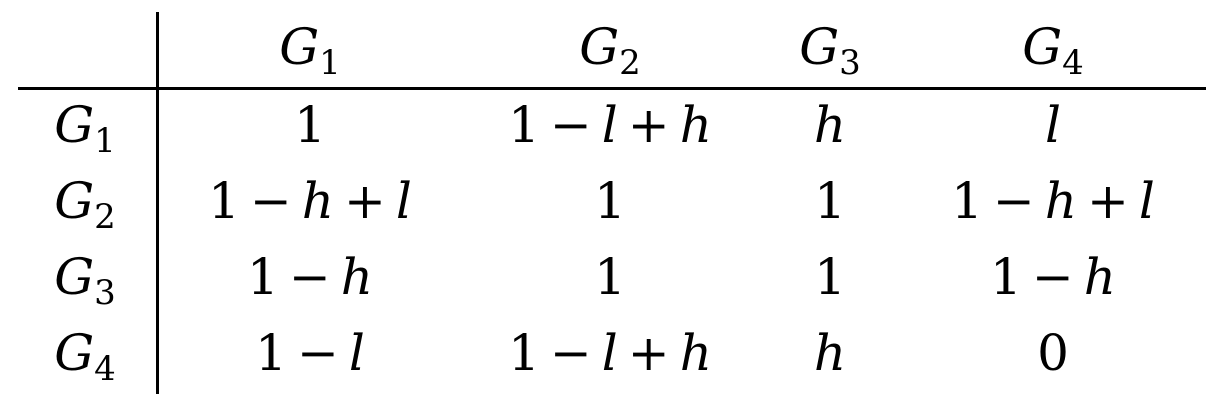 The height and width of the screenshot is (404, 1214). What do you see at coordinates (1053, 353) in the screenshot?
I see `table-cell: 0` at bounding box center [1053, 353].